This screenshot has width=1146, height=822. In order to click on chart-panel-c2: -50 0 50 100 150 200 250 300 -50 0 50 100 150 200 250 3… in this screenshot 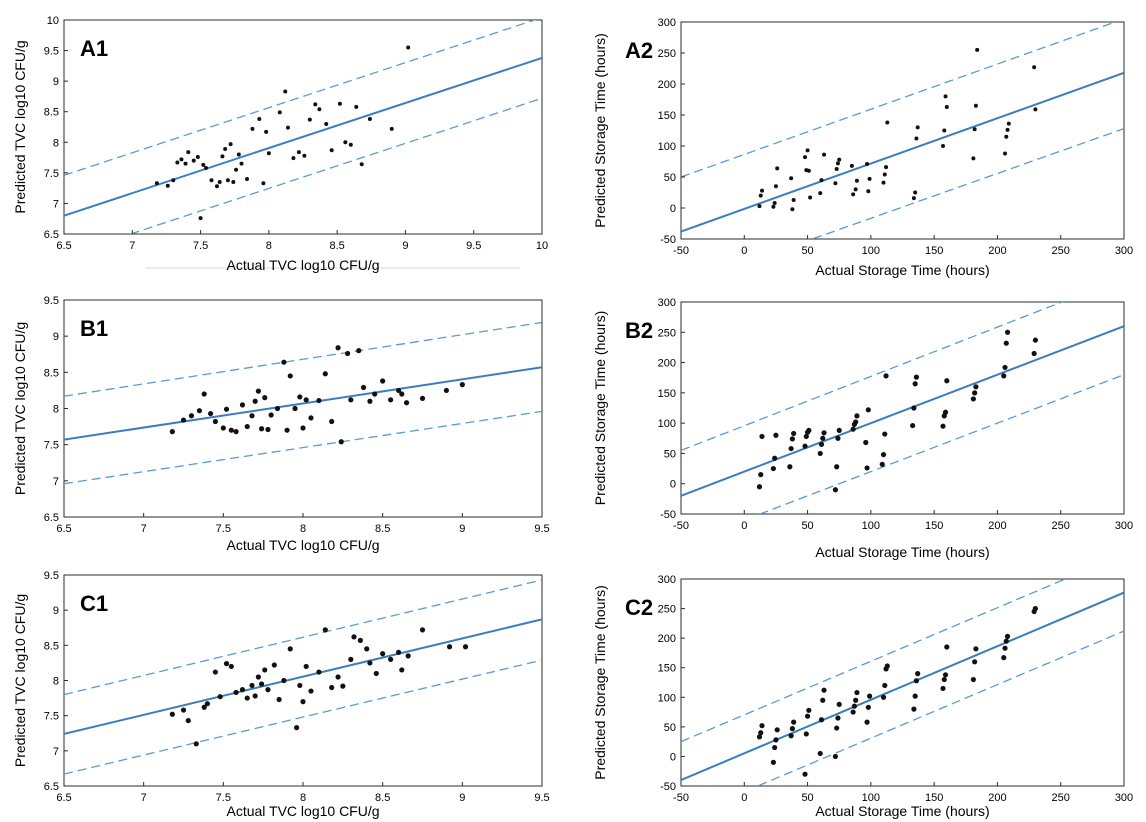, I will do `click(862, 696)`.